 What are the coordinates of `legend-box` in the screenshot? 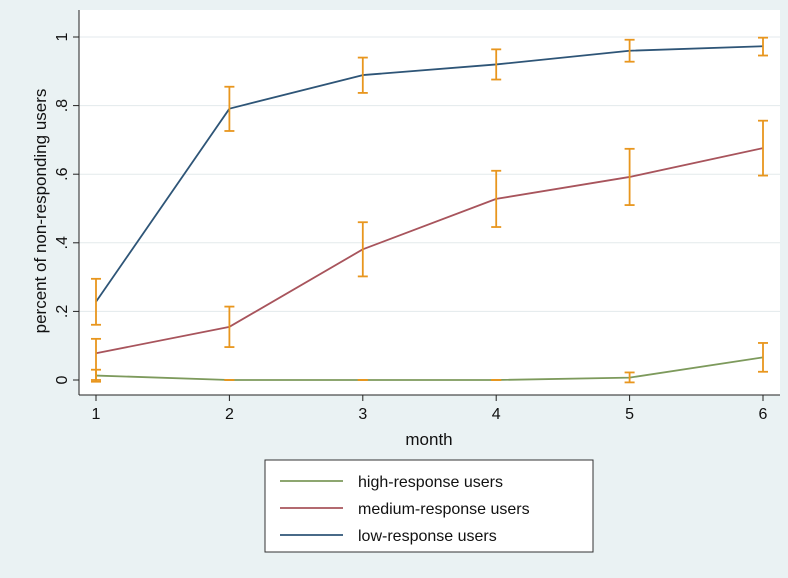 It's located at (429, 506).